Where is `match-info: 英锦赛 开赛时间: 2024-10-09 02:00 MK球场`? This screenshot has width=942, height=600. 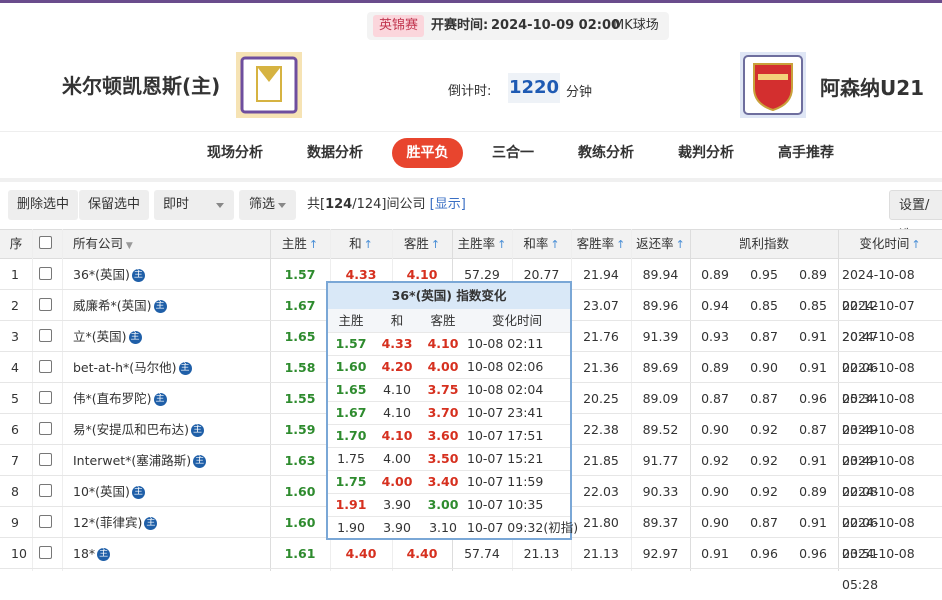 match-info: 英锦赛 开赛时间: 2024-10-09 02:00 MK球场 is located at coordinates (518, 26).